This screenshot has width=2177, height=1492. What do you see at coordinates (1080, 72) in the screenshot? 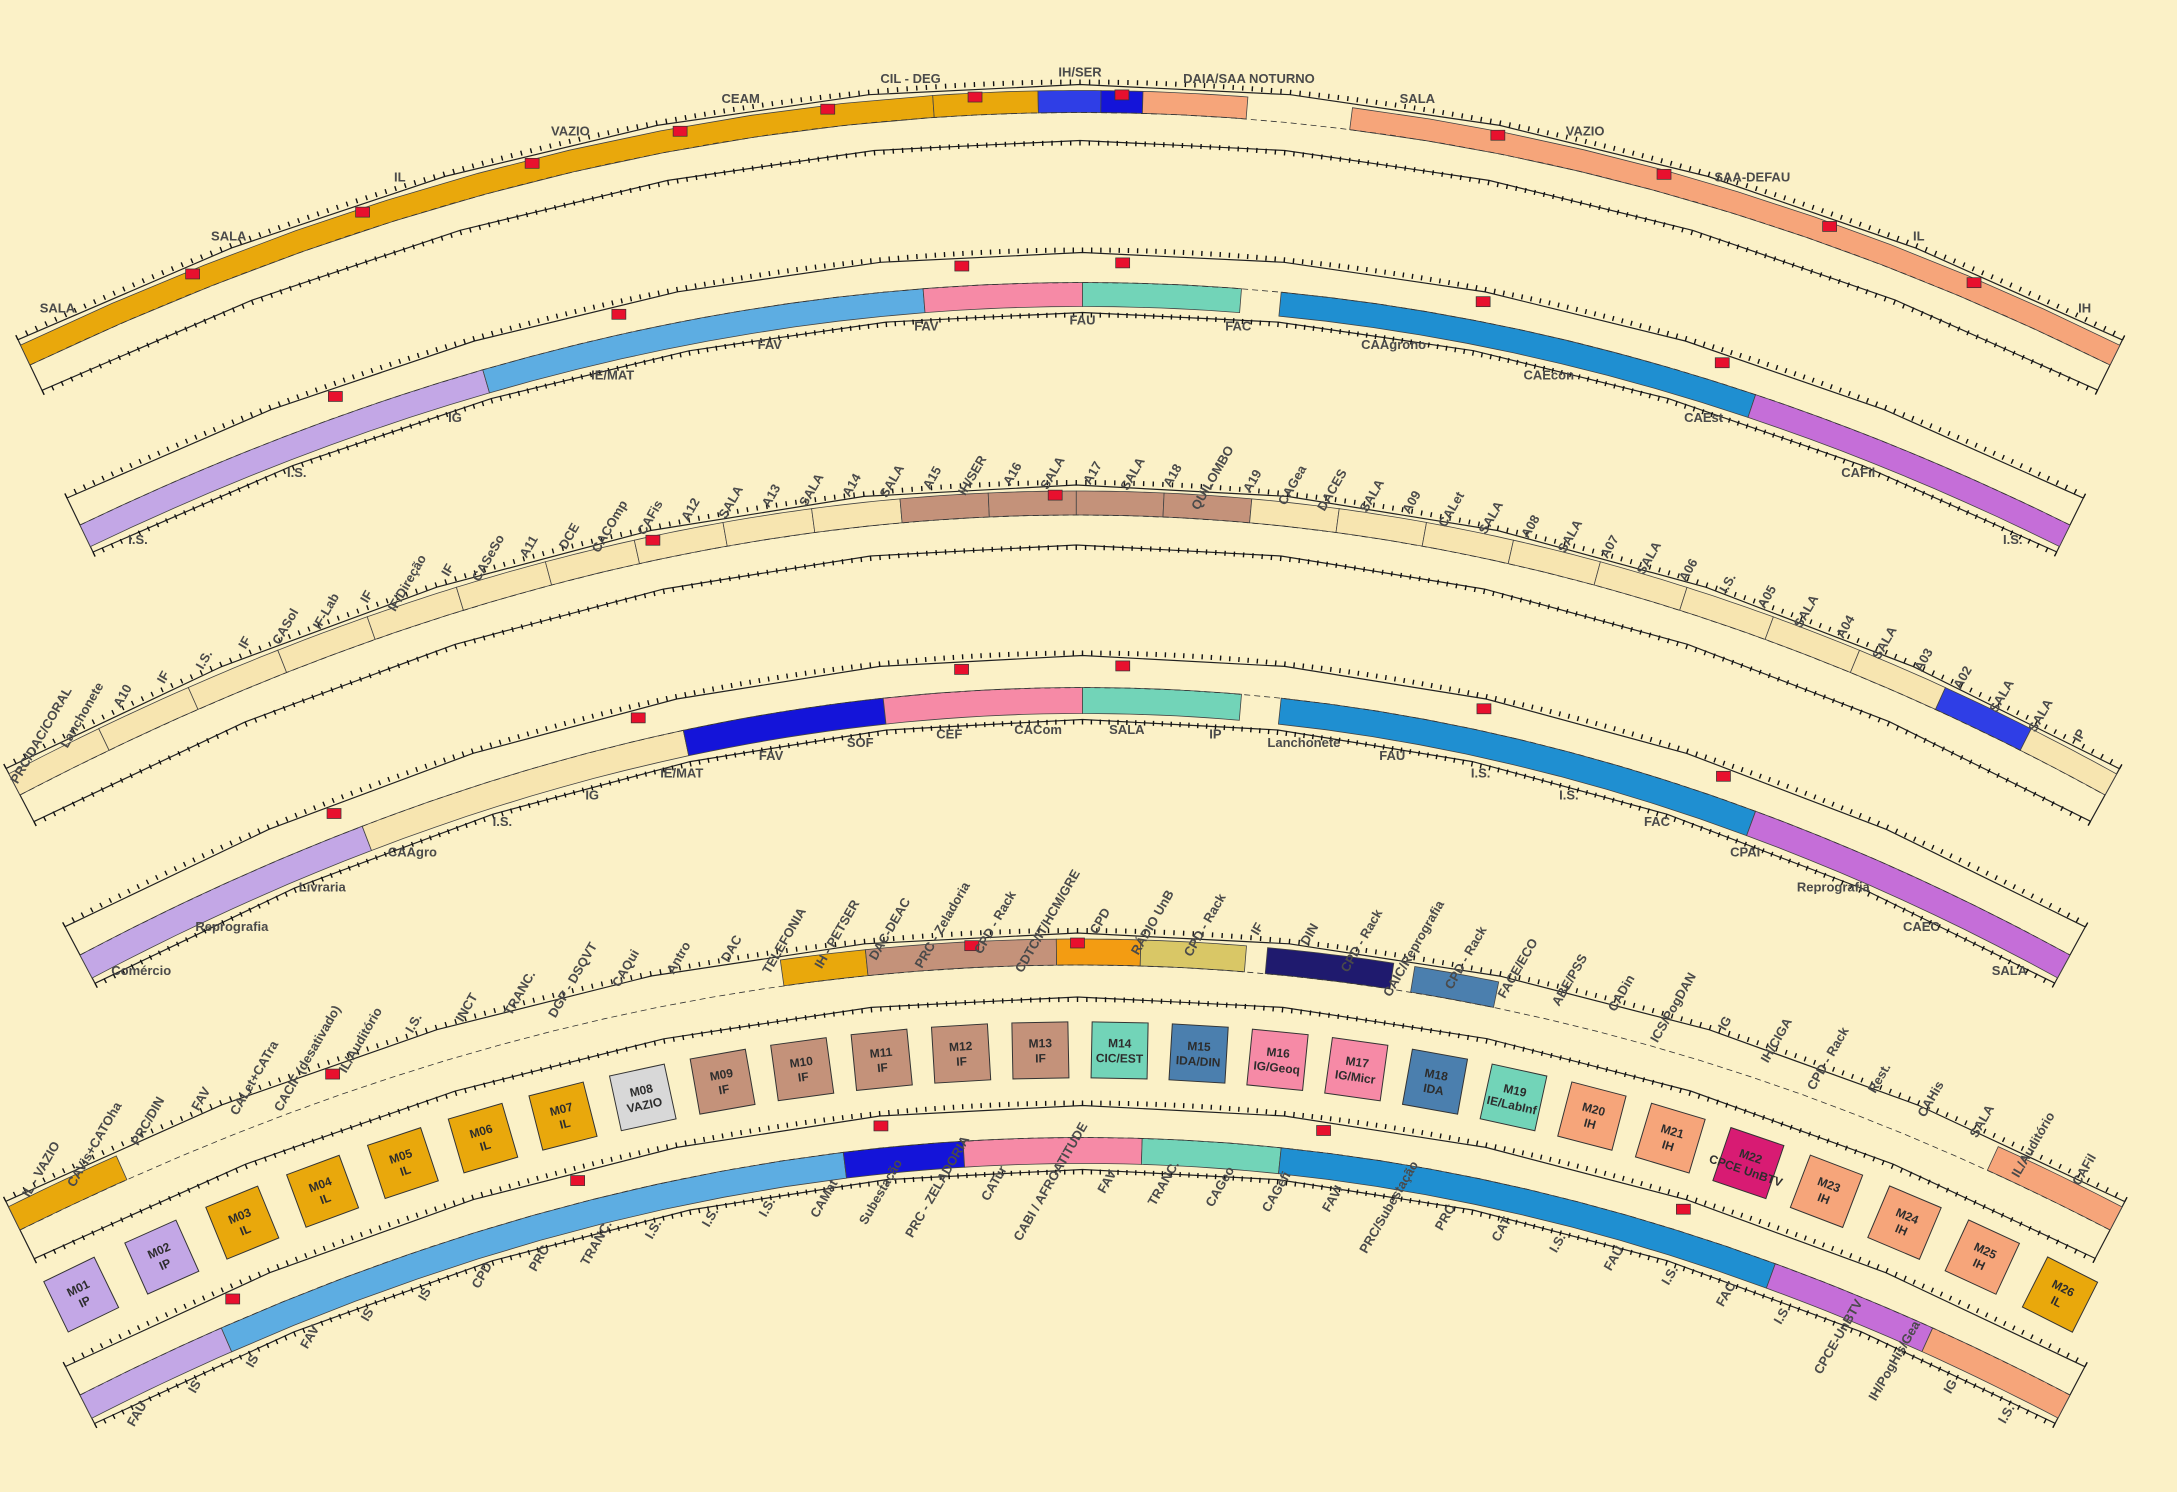
I see `area-label: IH/SER` at bounding box center [1080, 72].